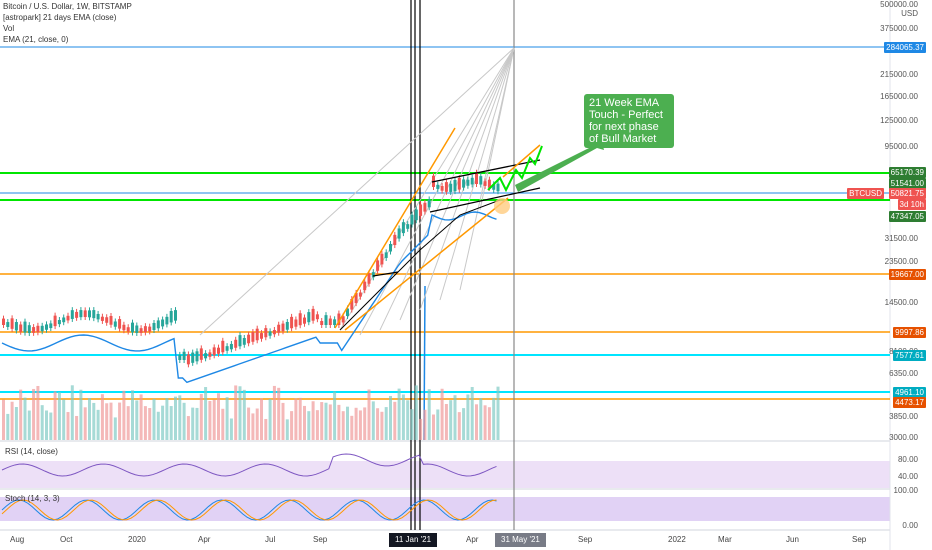  What do you see at coordinates (907, 274) in the screenshot?
I see `price-label: 19667.00` at bounding box center [907, 274].